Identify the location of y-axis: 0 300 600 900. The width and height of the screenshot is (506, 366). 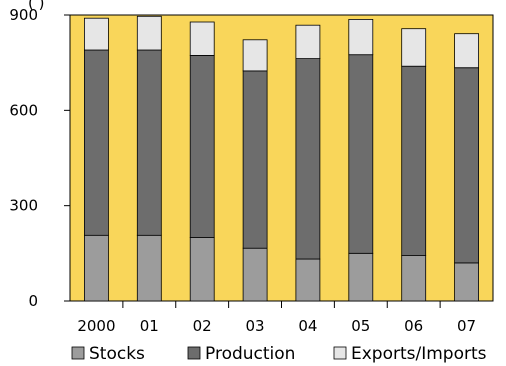
(39, 158).